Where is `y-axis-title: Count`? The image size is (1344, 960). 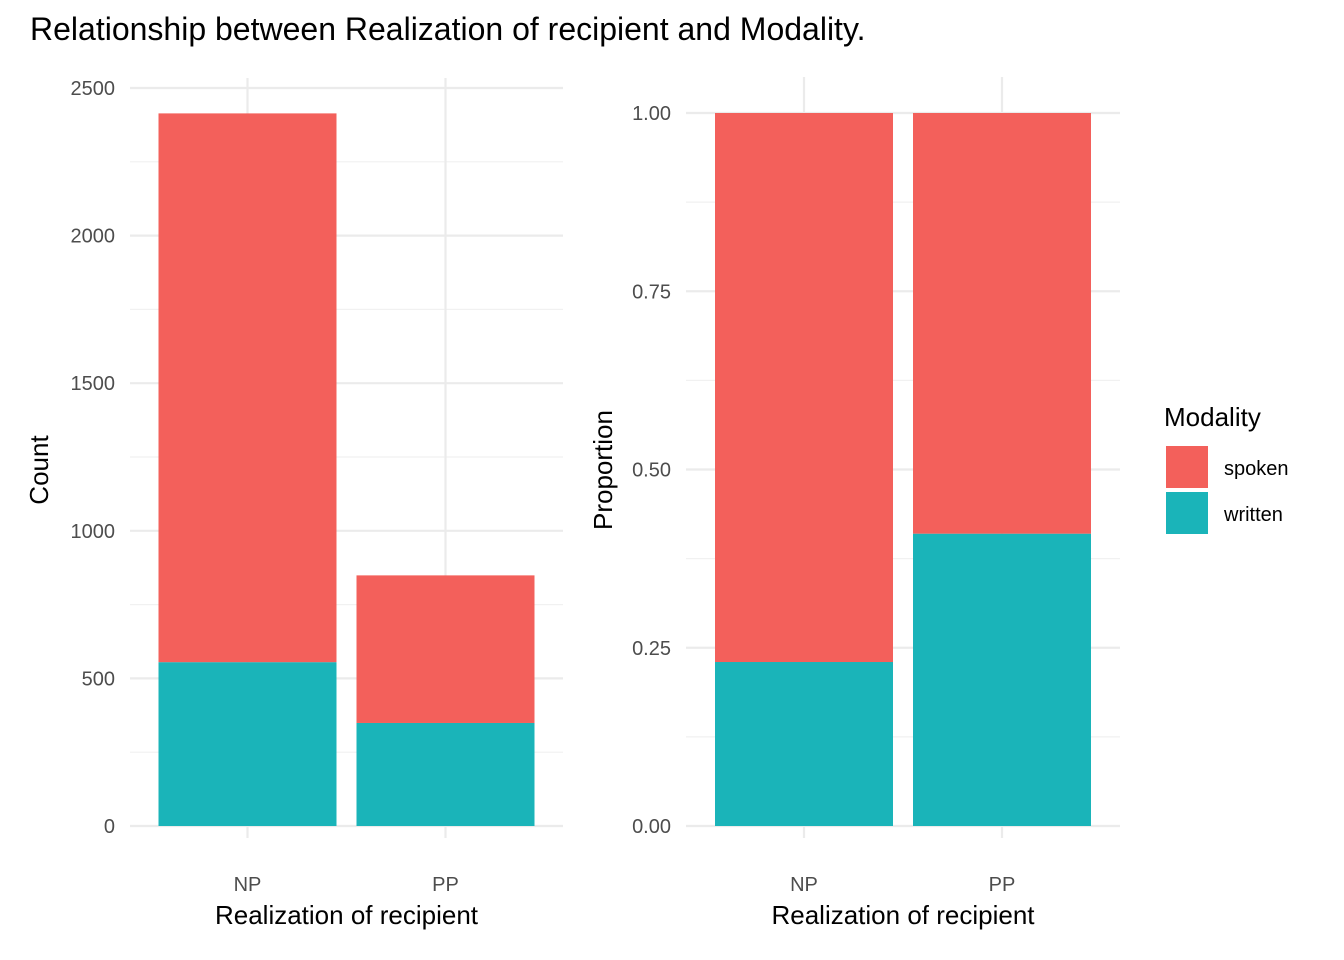 y-axis-title: Count is located at coordinates (39, 470).